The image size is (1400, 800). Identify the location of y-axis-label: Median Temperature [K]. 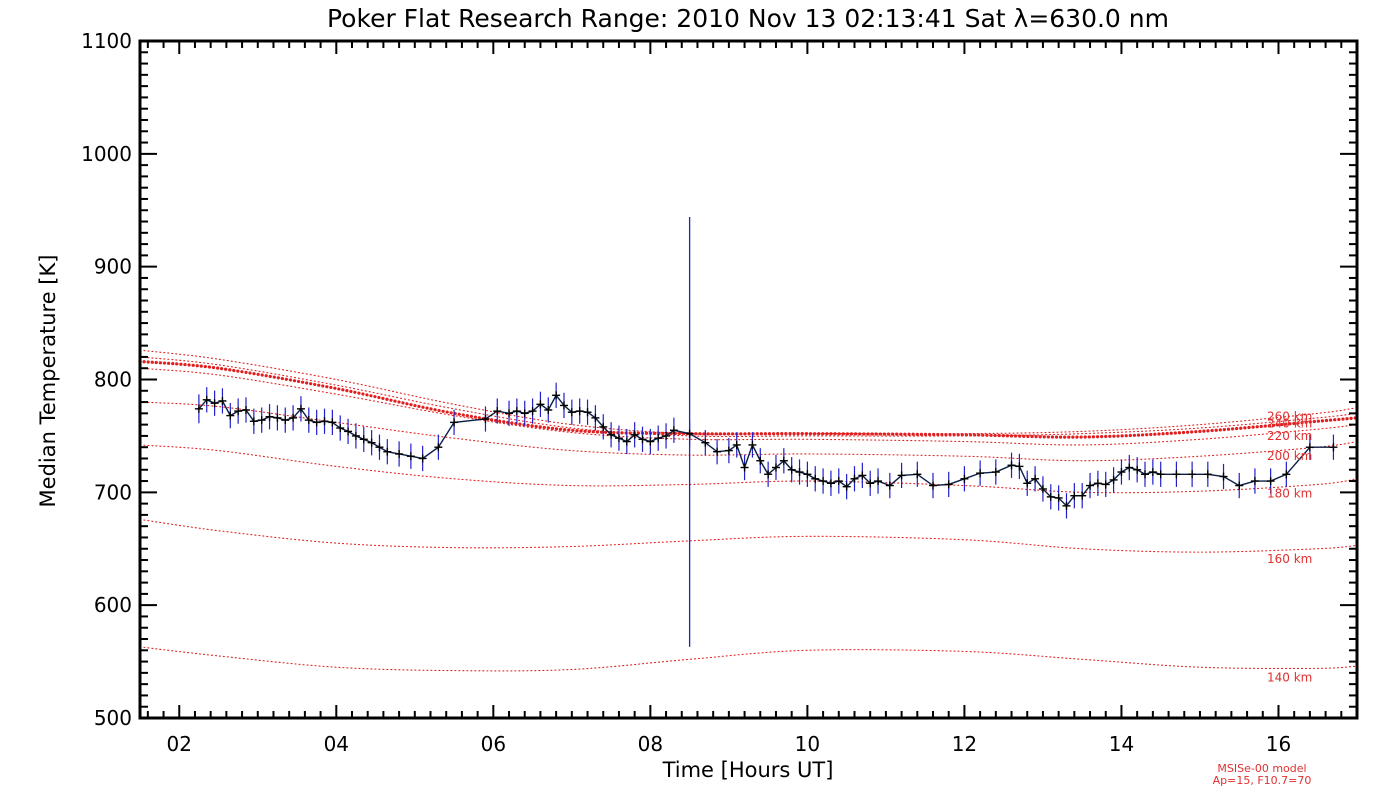
(48, 381).